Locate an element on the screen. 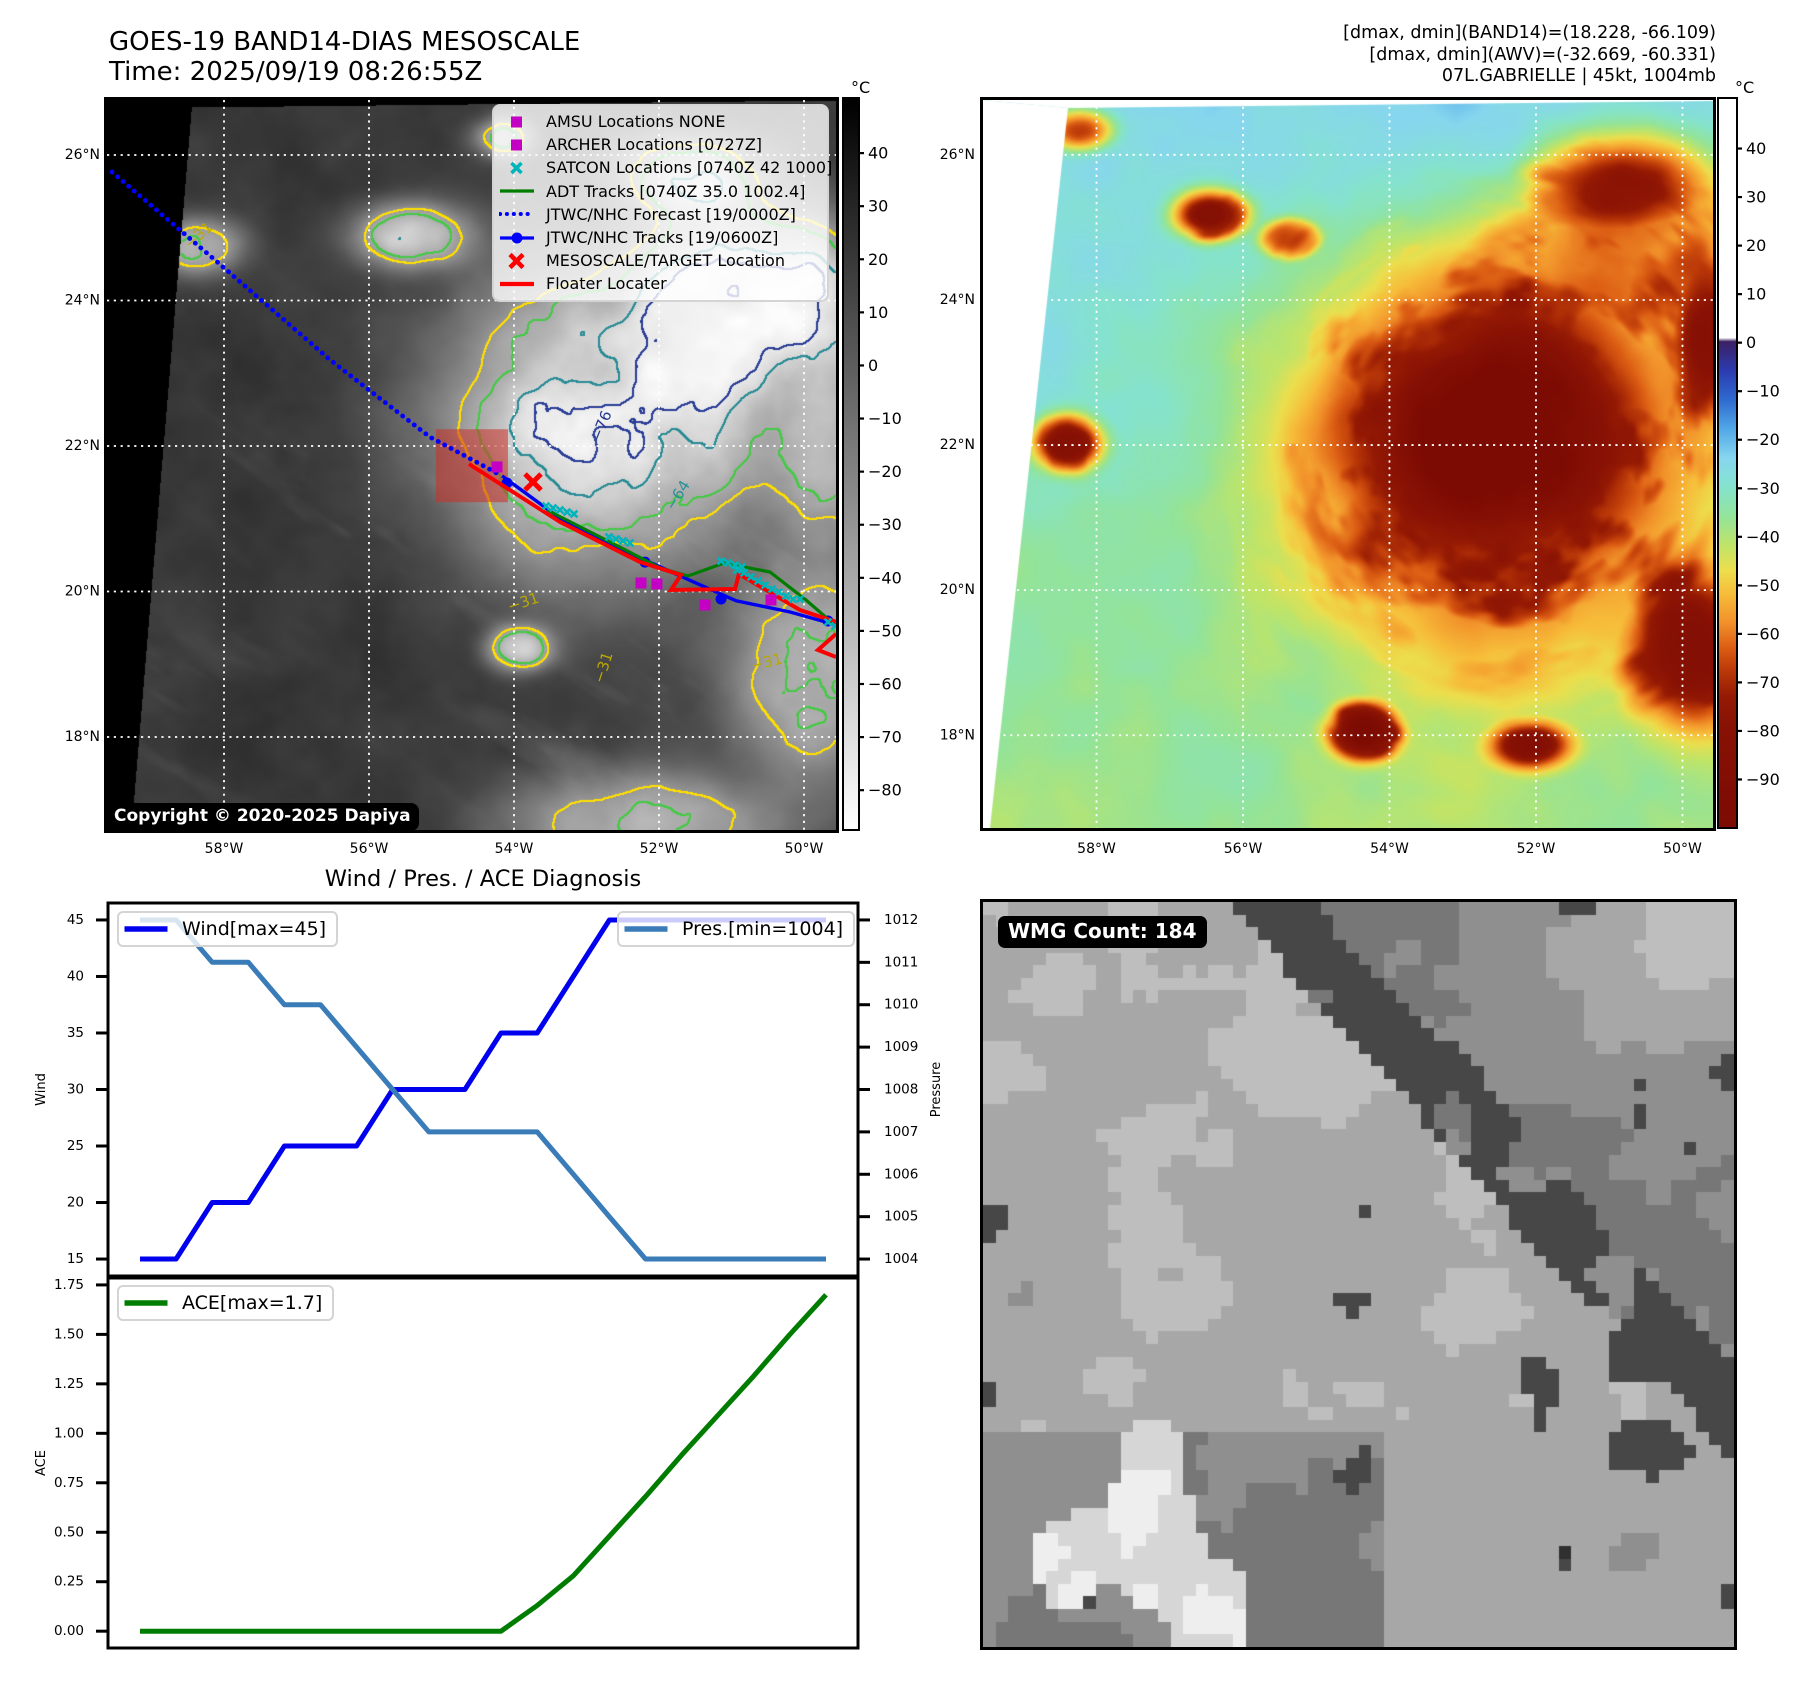 The height and width of the screenshot is (1690, 1801). band14-colorbar is located at coordinates (851, 464).